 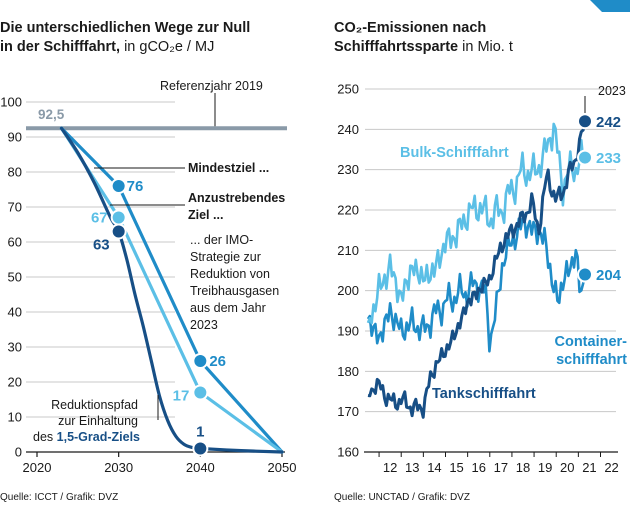 What do you see at coordinates (589, 467) in the screenshot?
I see `right-x-tick-label: 21` at bounding box center [589, 467].